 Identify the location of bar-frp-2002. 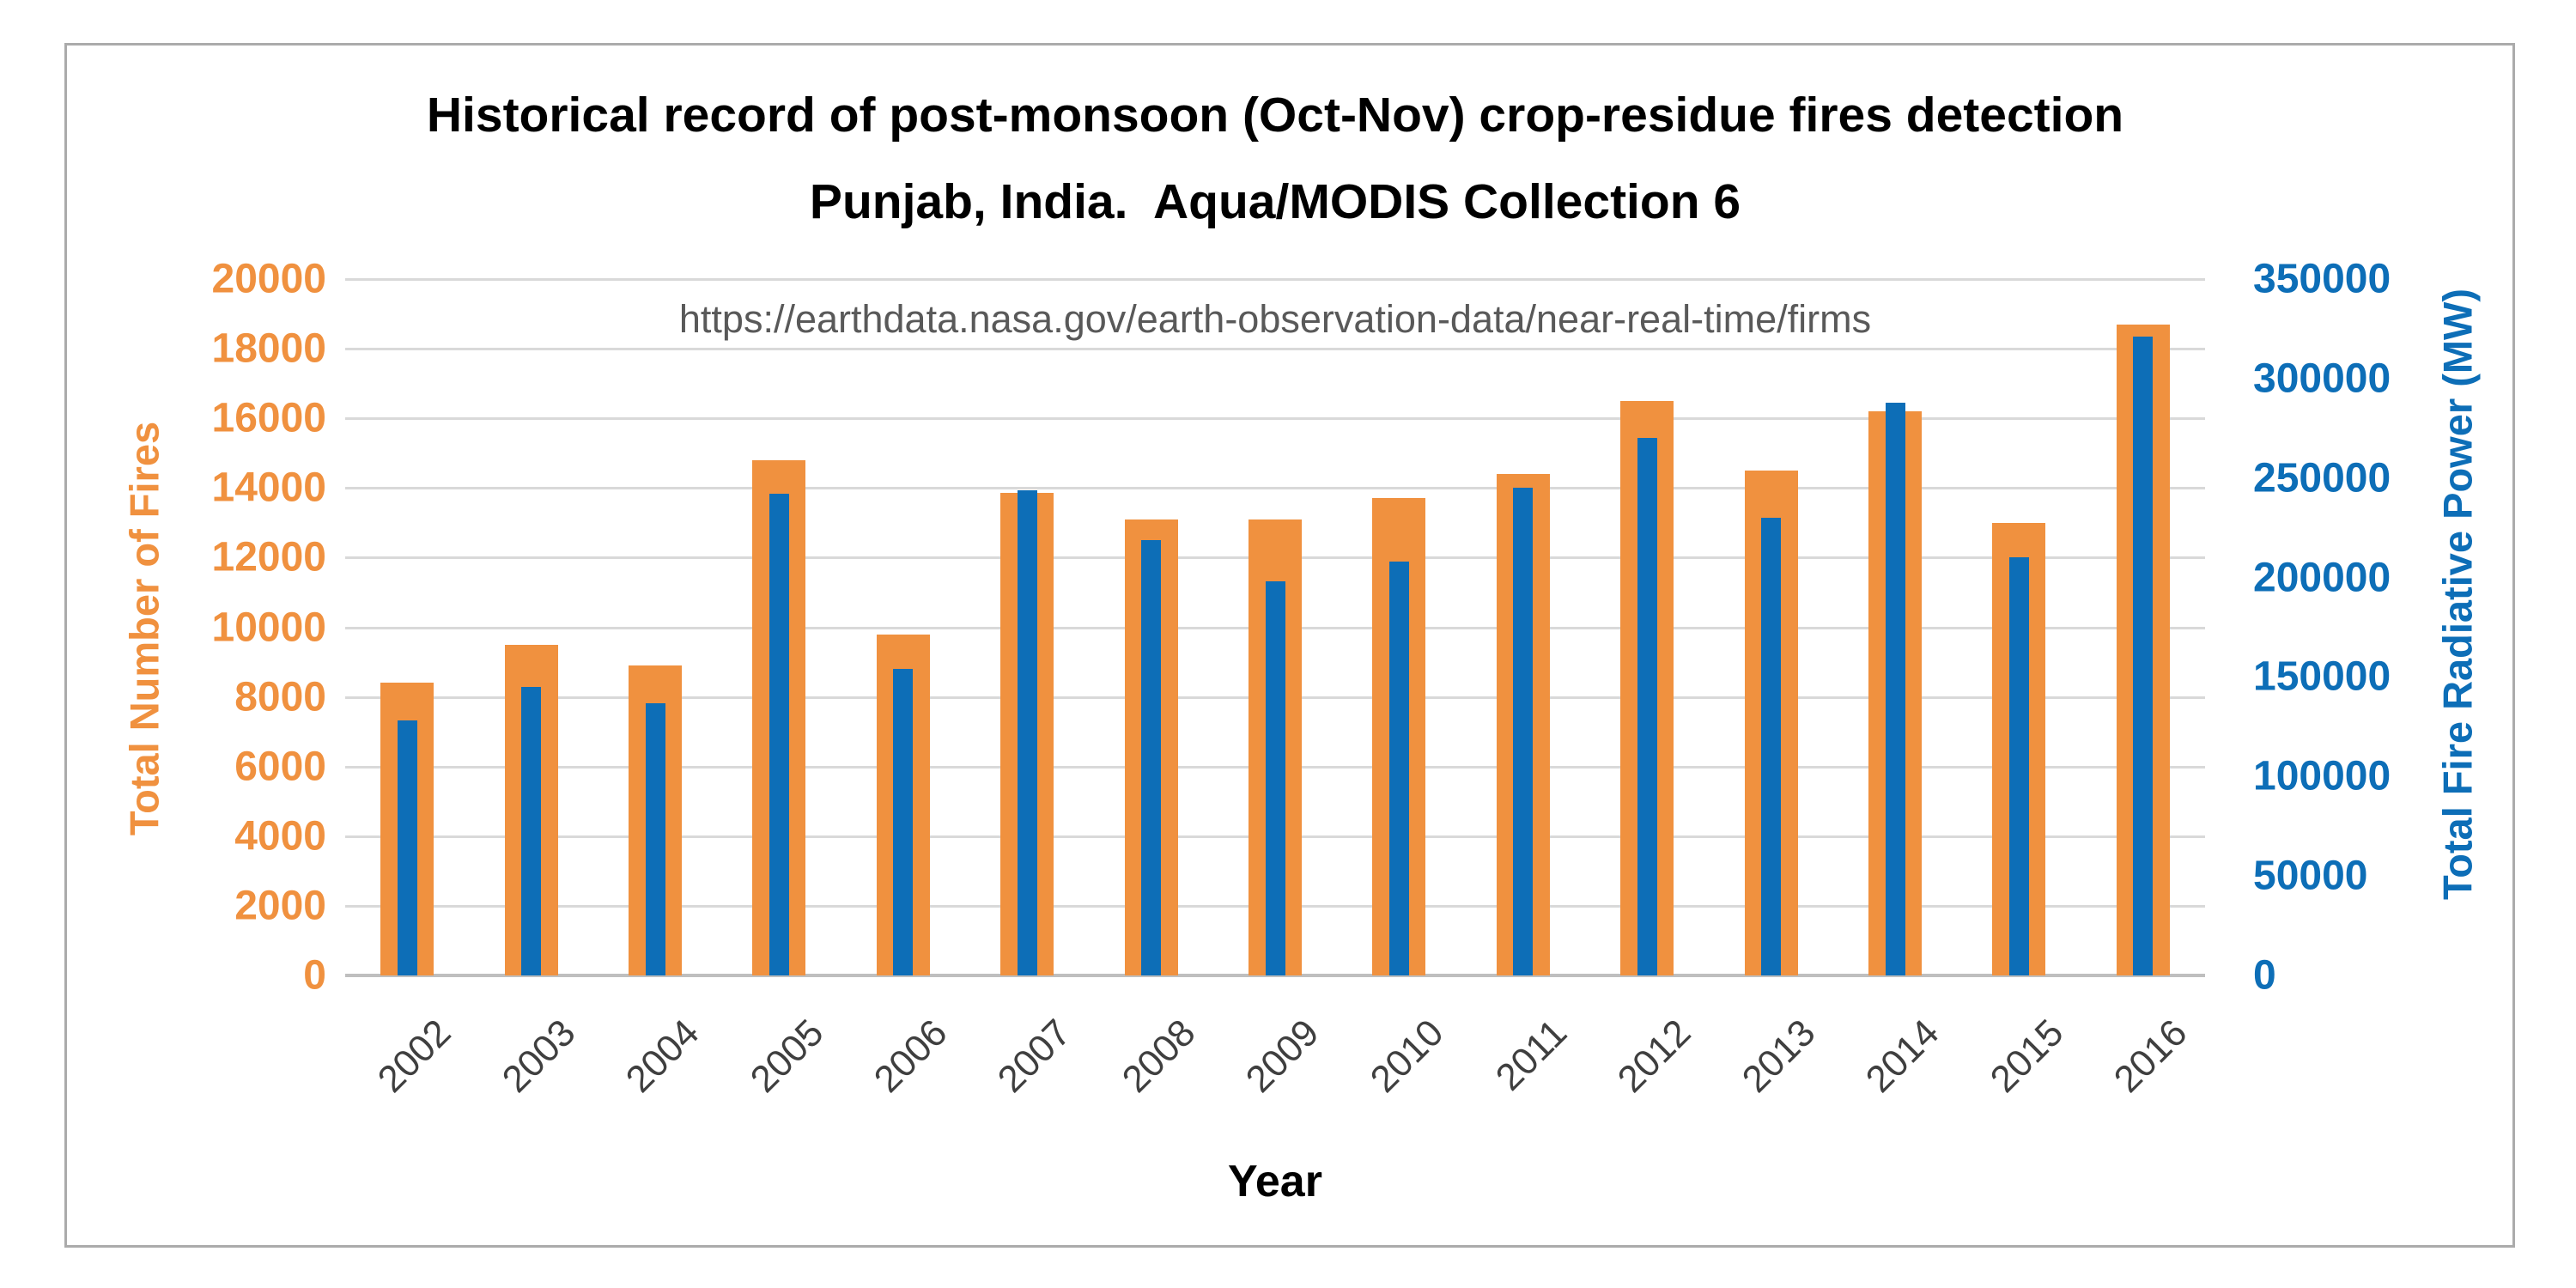
(408, 847).